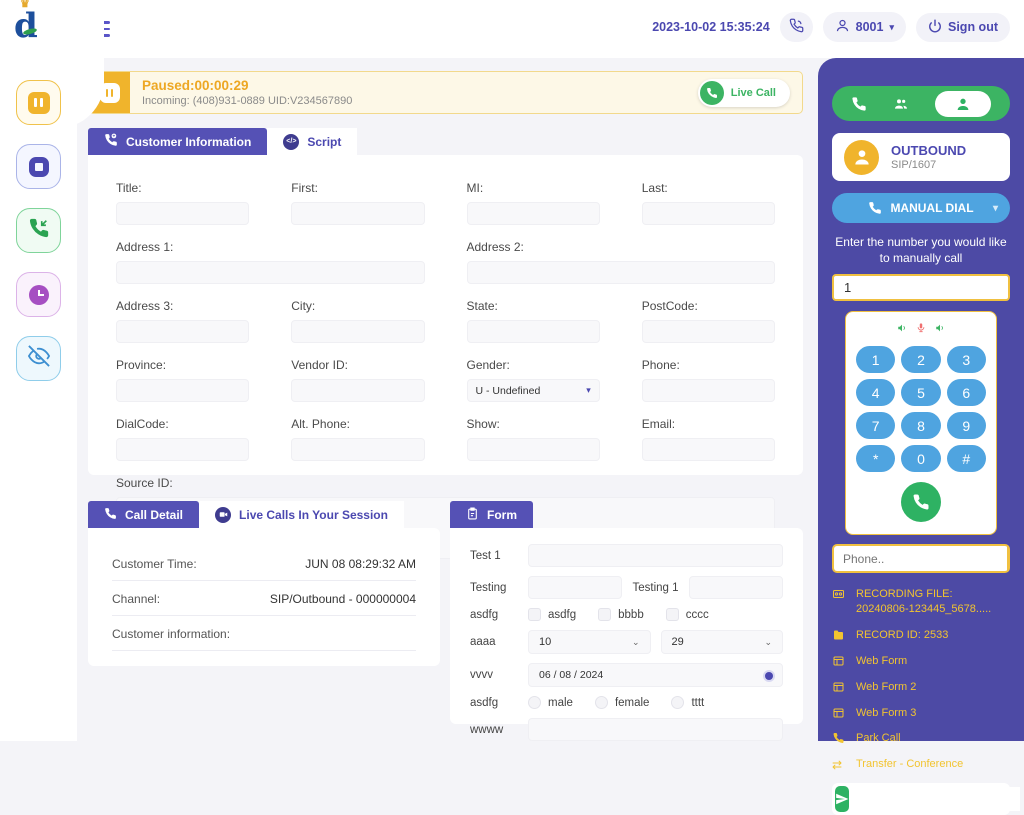 This screenshot has height=815, width=1024. I want to click on testing1-label: Testing 1, so click(655, 587).